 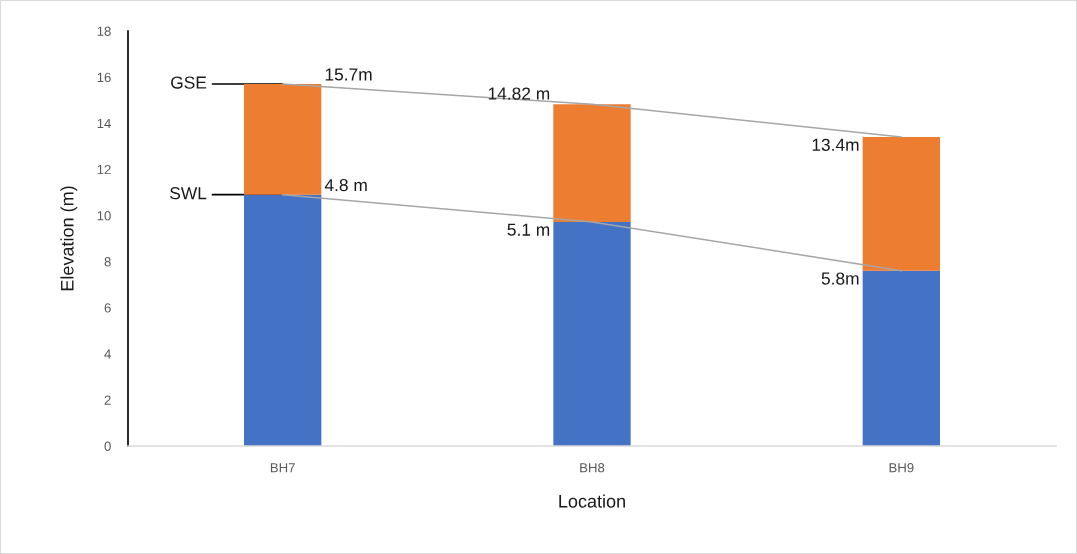 I want to click on annotation: 4.8 m, so click(x=345, y=185).